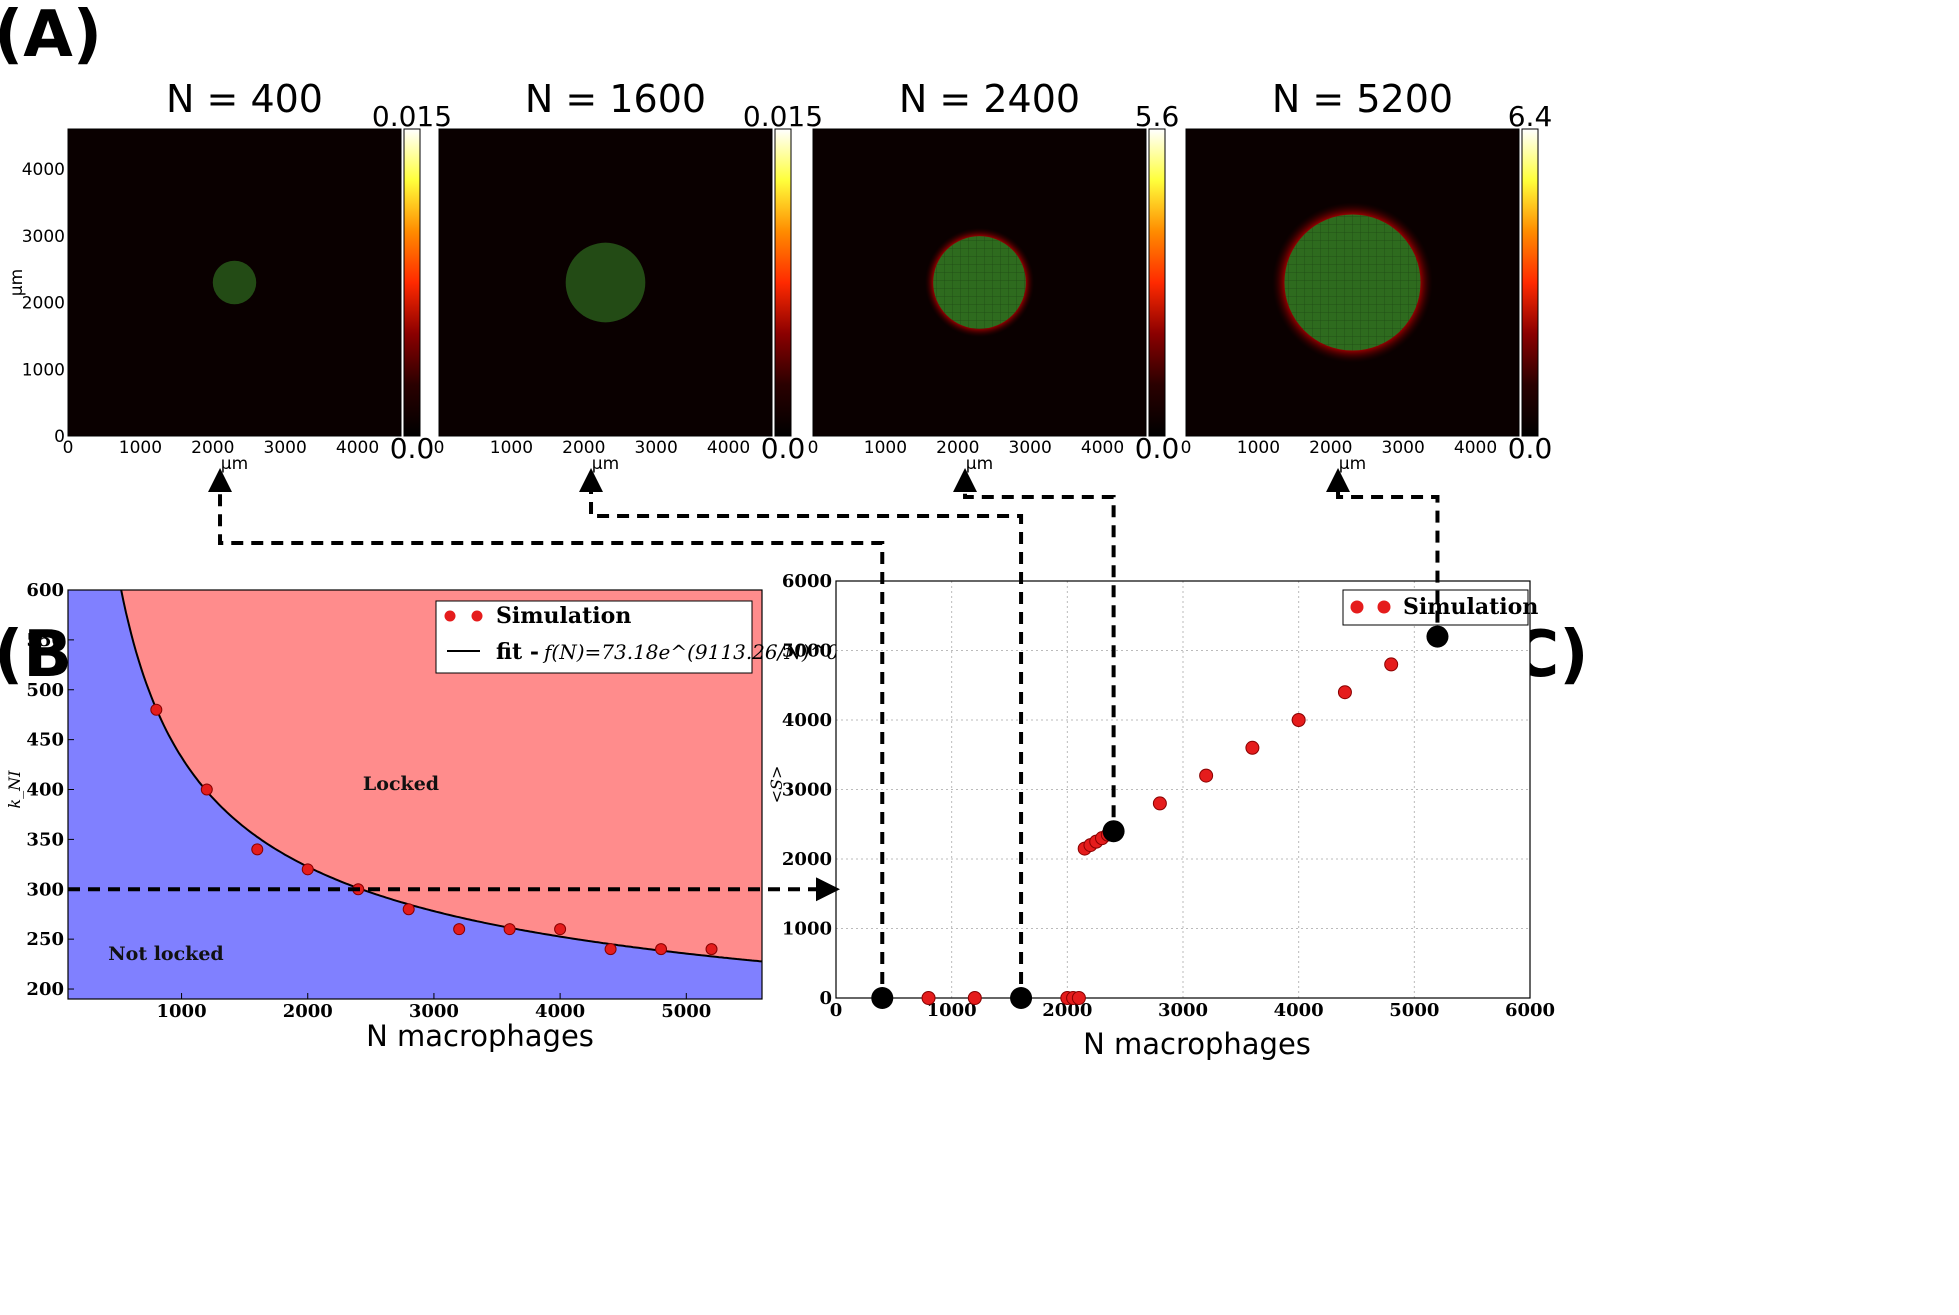  What do you see at coordinates (45, 740) in the screenshot?
I see `y-tick-label: 450` at bounding box center [45, 740].